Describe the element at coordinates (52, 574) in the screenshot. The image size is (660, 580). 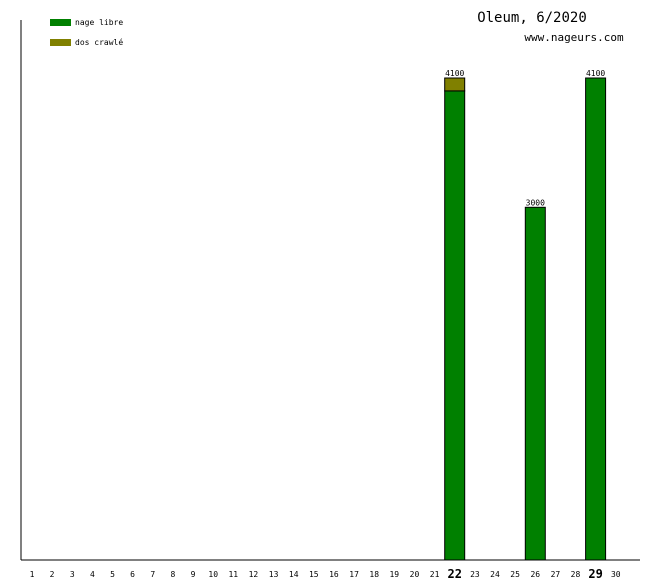
I see `x-tick-label-2: 2` at that location.